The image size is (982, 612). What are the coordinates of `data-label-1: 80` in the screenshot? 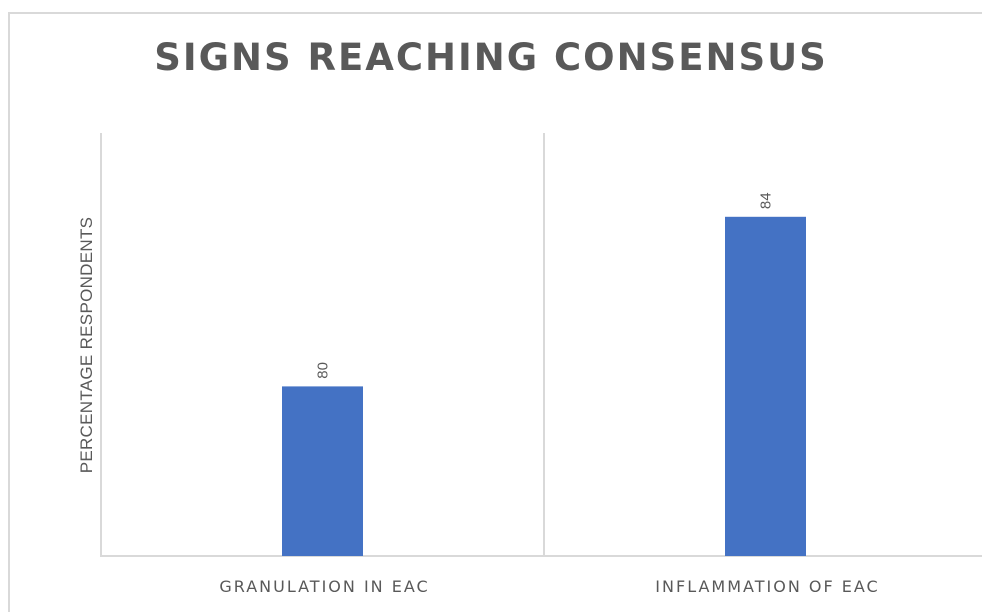 It's located at (323, 370).